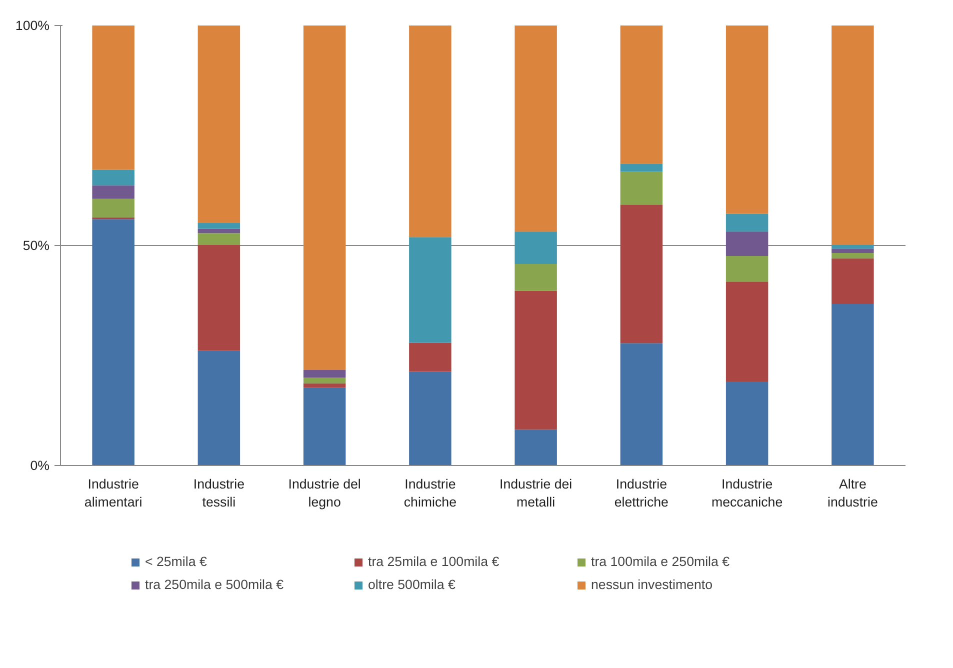 The image size is (953, 668). I want to click on legend-label: < 25mila €, so click(176, 561).